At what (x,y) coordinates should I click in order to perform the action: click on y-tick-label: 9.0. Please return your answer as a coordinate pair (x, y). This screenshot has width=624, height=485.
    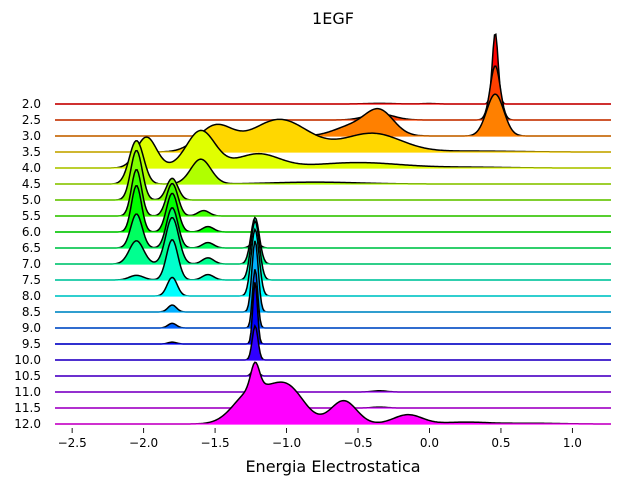
    Looking at the image, I should click on (31, 328).